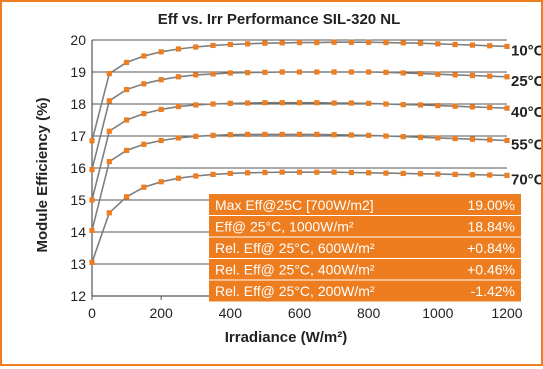  Describe the element at coordinates (526, 112) in the screenshot. I see `series-label: 40°C` at that location.